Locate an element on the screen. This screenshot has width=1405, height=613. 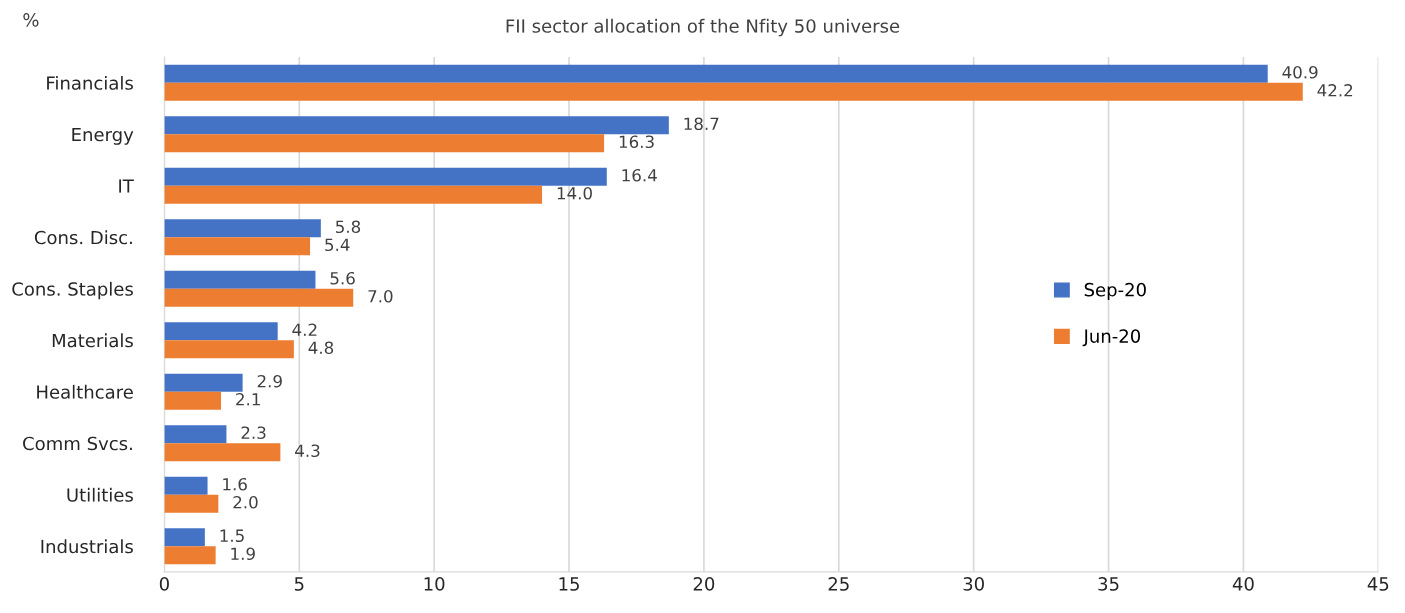
data-label: 2.9 is located at coordinates (269, 381).